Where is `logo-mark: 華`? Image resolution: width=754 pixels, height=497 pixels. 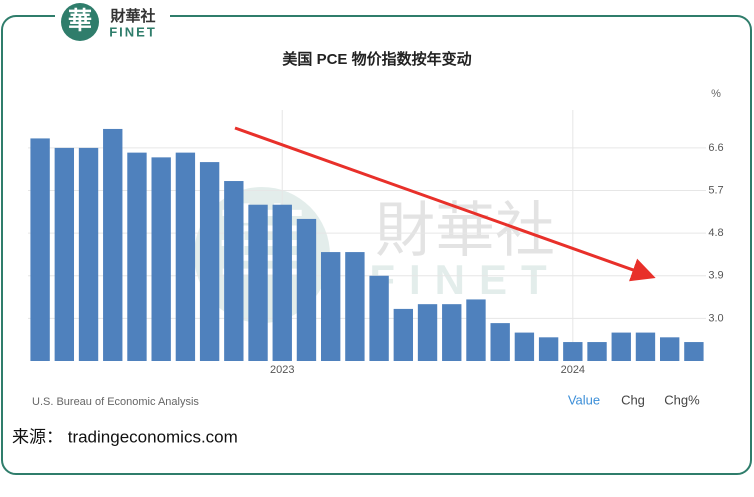 logo-mark: 華 is located at coordinates (80, 20).